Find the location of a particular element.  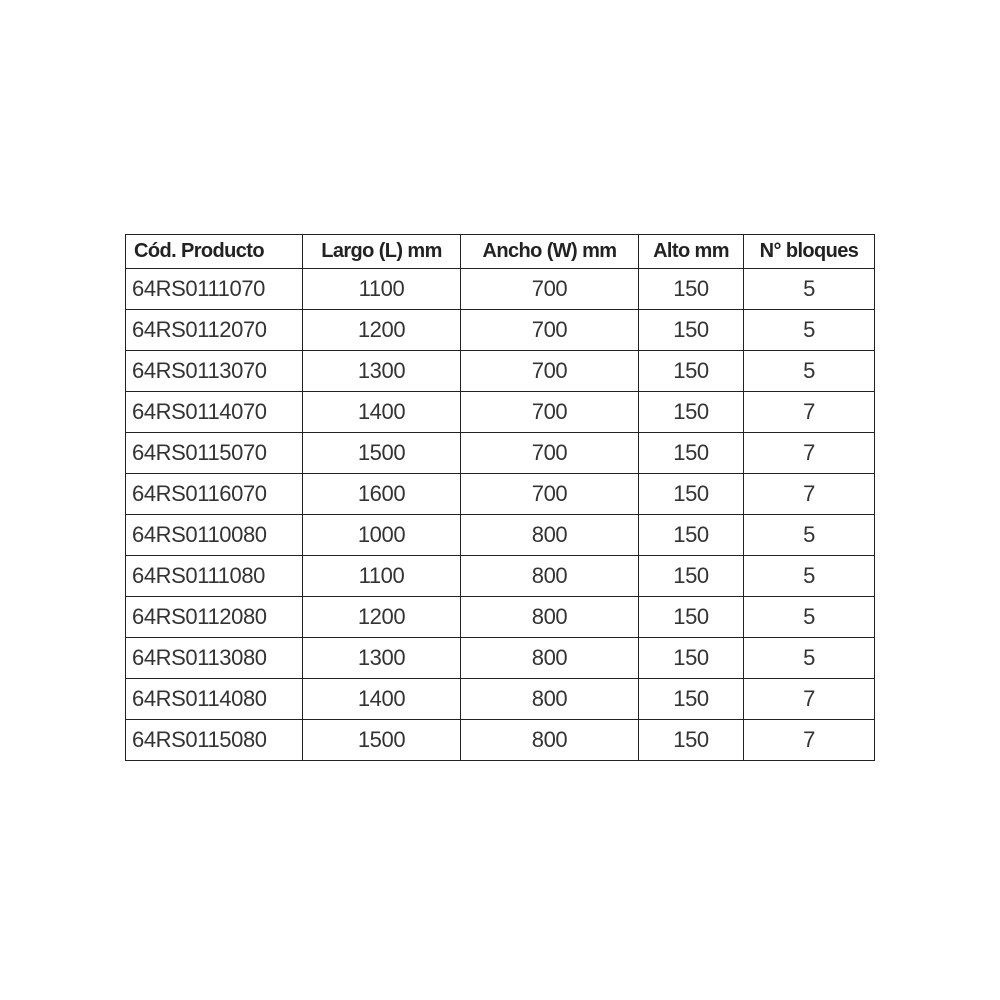

cell-code: 64RS0115080 is located at coordinates (214, 740).